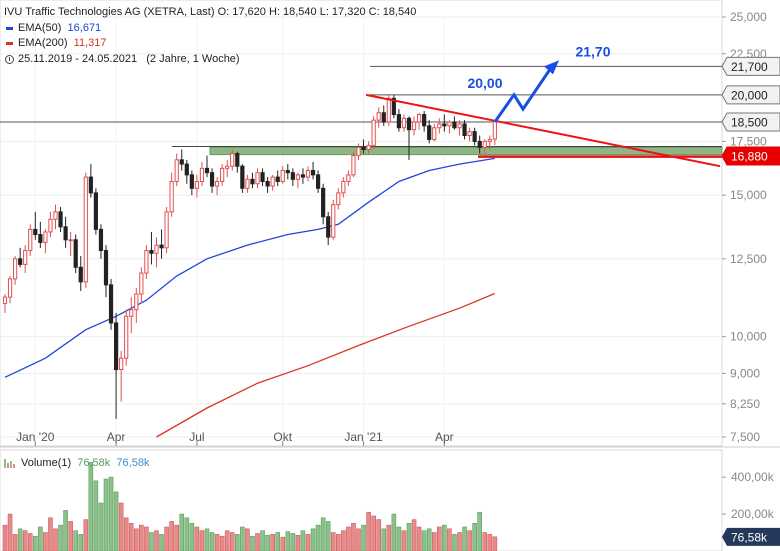 Image resolution: width=780 pixels, height=551 pixels. Describe the element at coordinates (751, 508) in the screenshot. I see `volume-axis: 400,00k 200,00k 76,58k` at that location.